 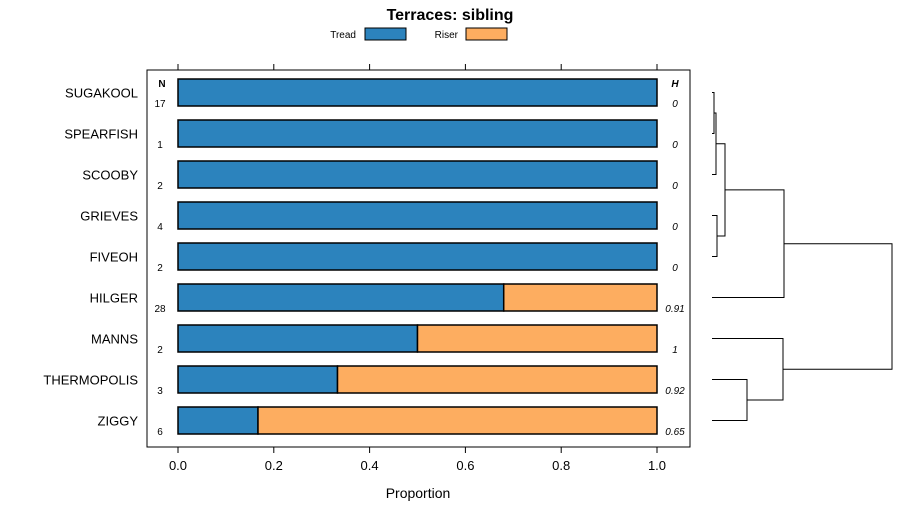 I want to click on h-value-label: 1, so click(x=675, y=350).